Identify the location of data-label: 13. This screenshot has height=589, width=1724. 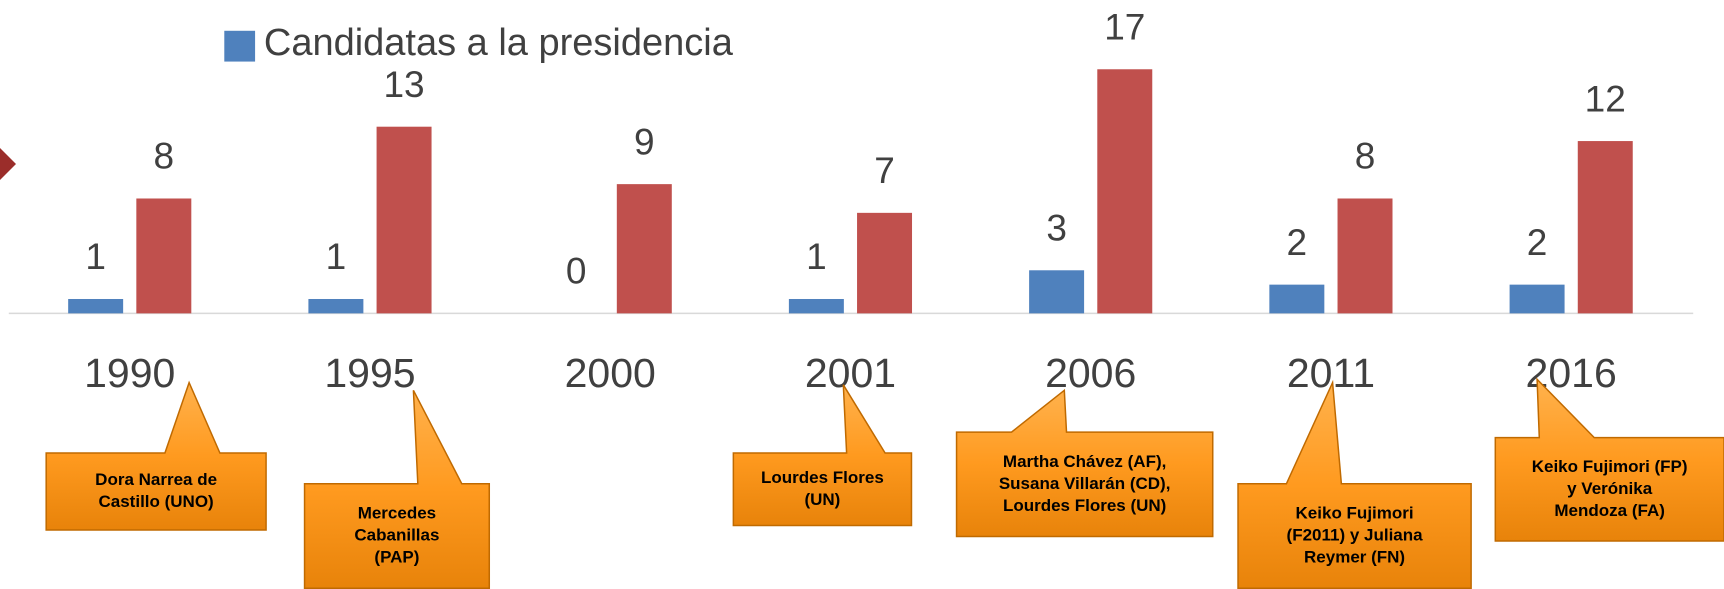
(403, 84).